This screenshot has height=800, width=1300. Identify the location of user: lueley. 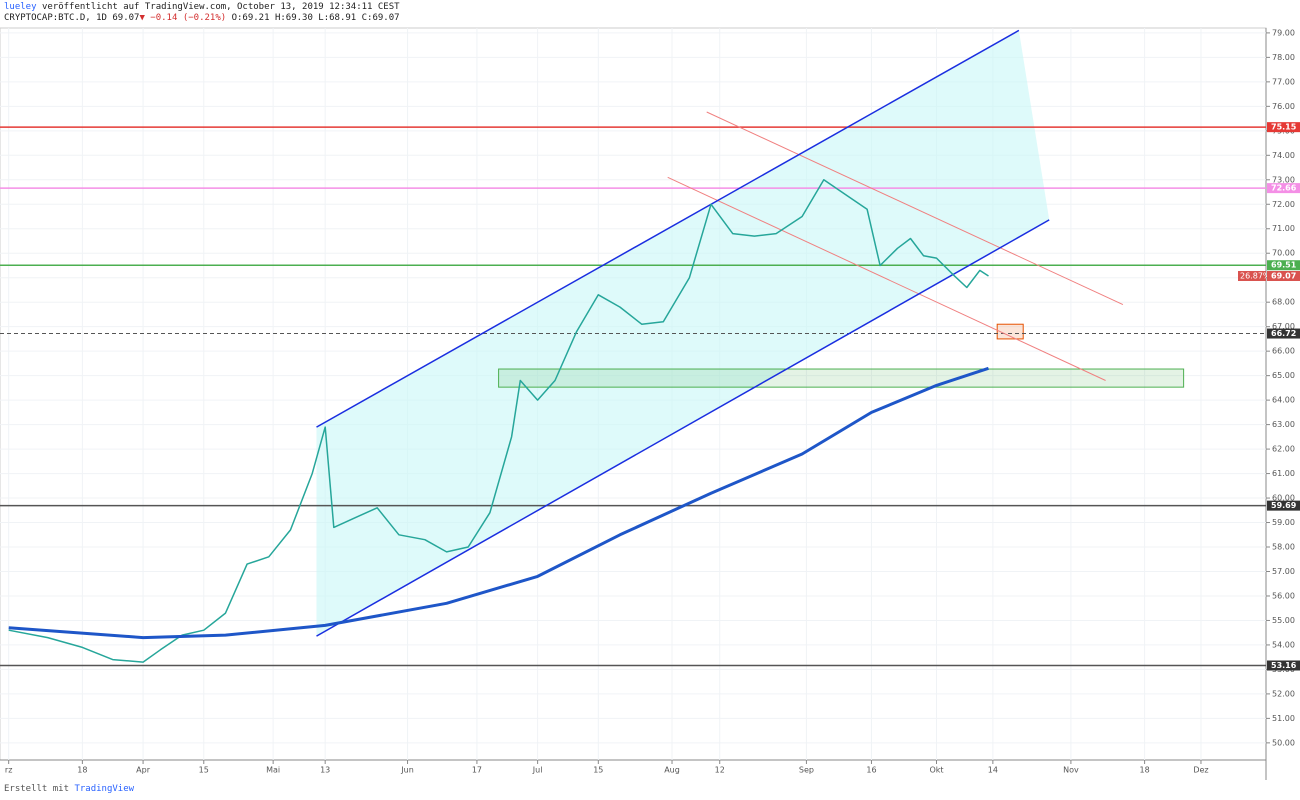
(20, 7).